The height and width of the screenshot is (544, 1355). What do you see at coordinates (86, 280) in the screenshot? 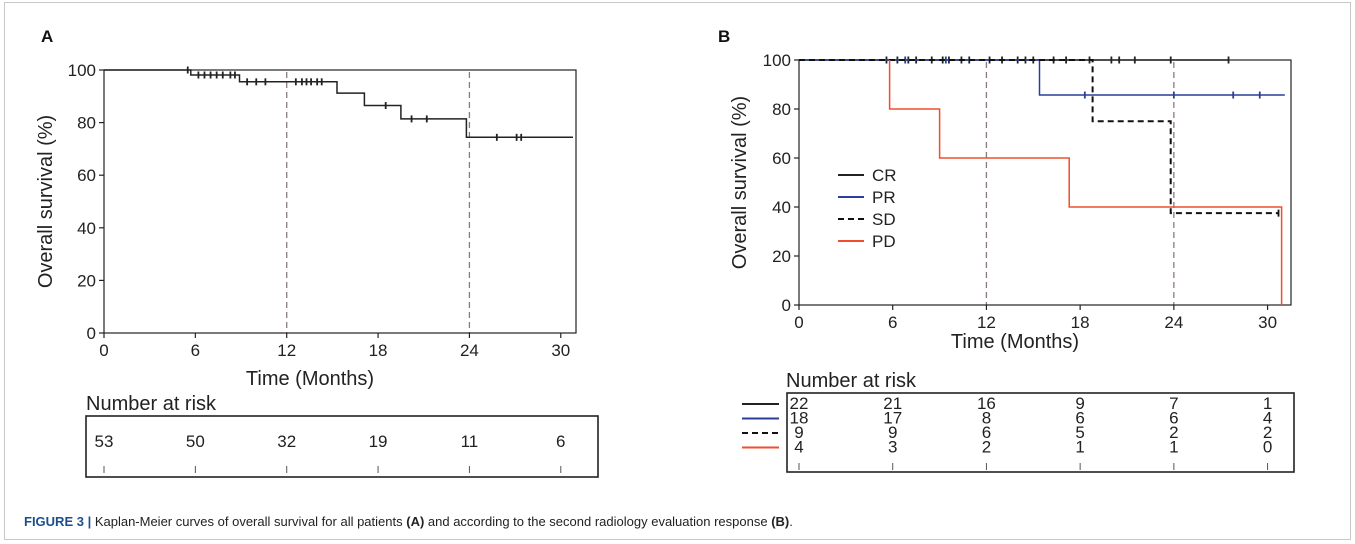
I see `panel-a-y-tick-label: 20` at bounding box center [86, 280].